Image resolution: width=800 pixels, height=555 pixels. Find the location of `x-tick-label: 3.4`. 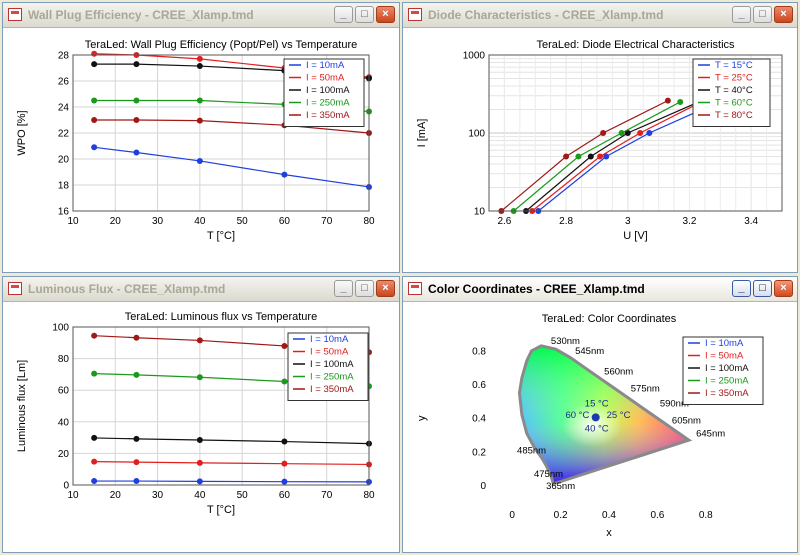

x-tick-label: 3.4 is located at coordinates (751, 221).